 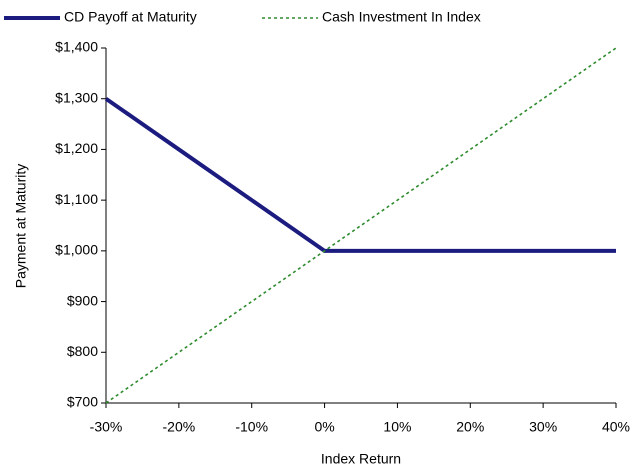 I want to click on x-tick-label: 10%, so click(x=397, y=427).